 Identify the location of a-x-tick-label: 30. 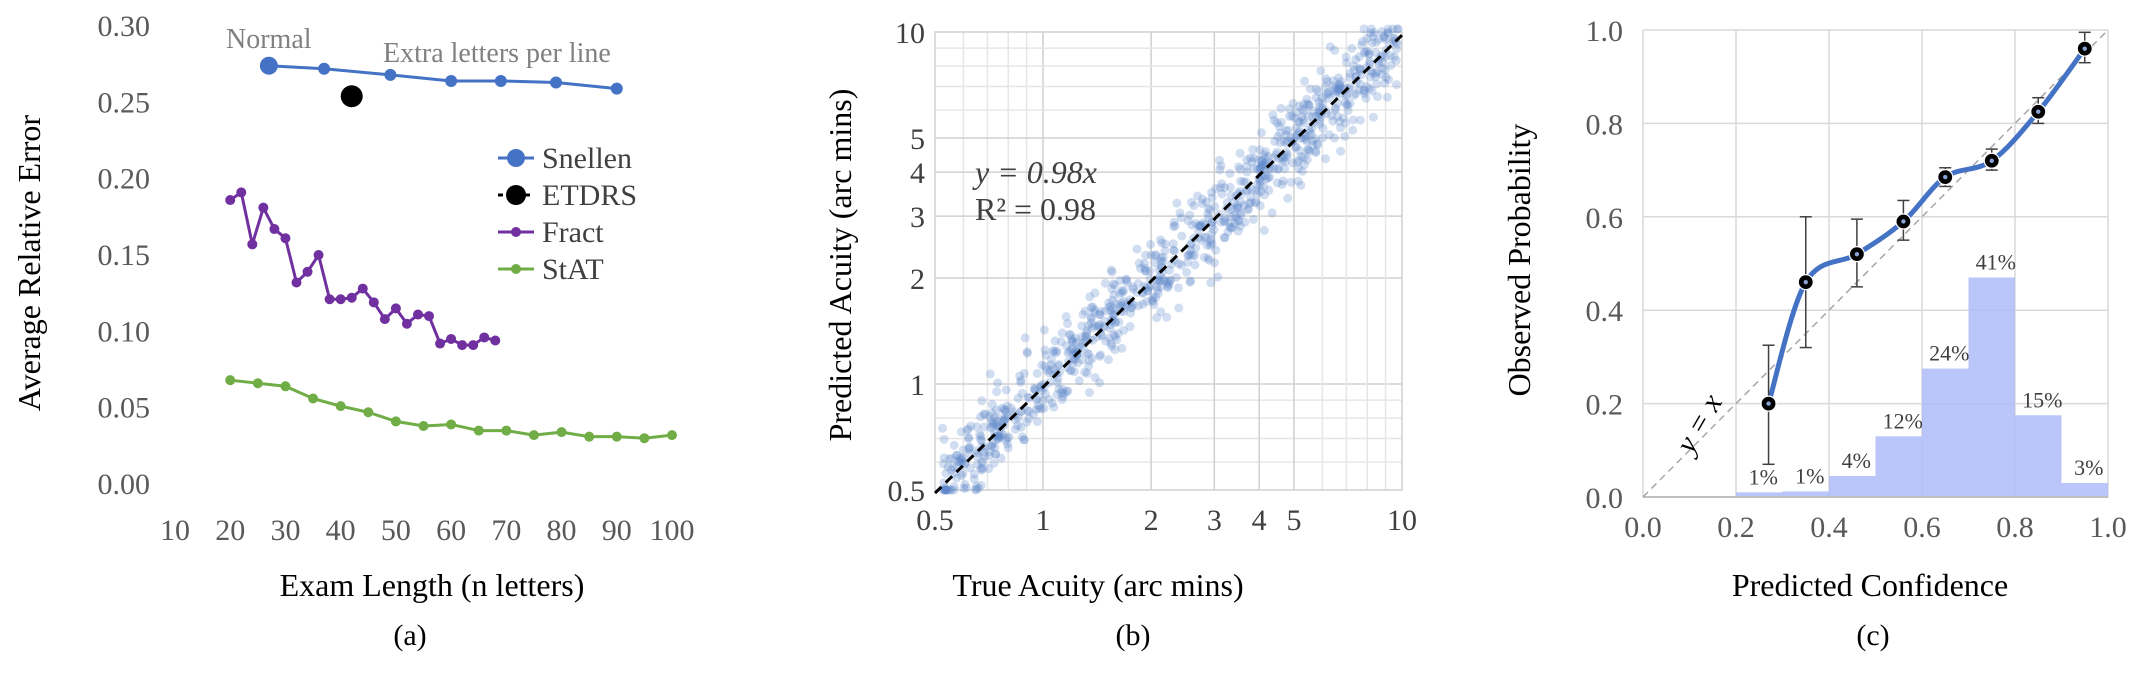
(285, 530).